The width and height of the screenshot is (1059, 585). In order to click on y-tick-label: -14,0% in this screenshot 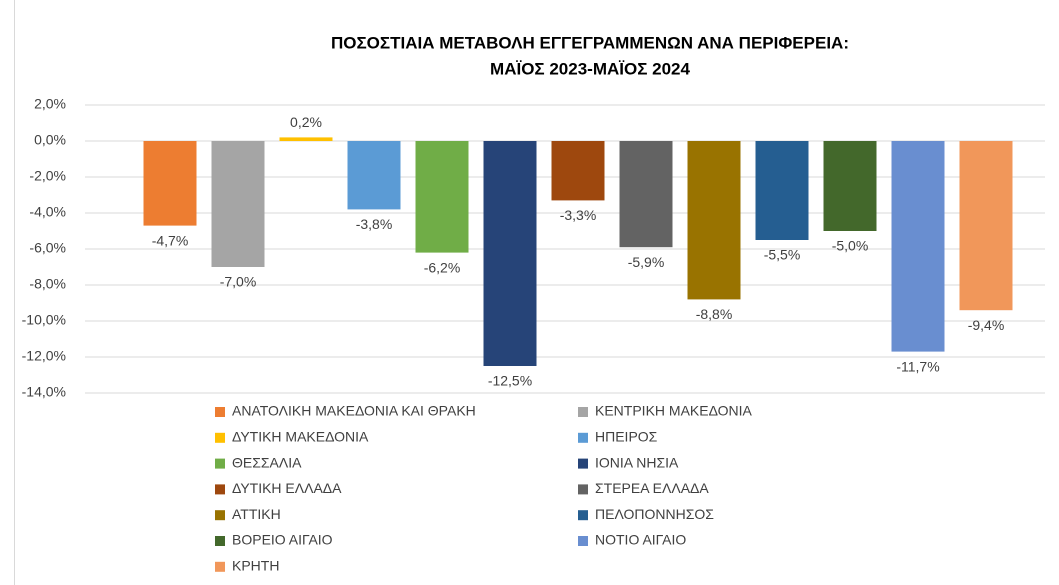, I will do `click(44, 392)`.